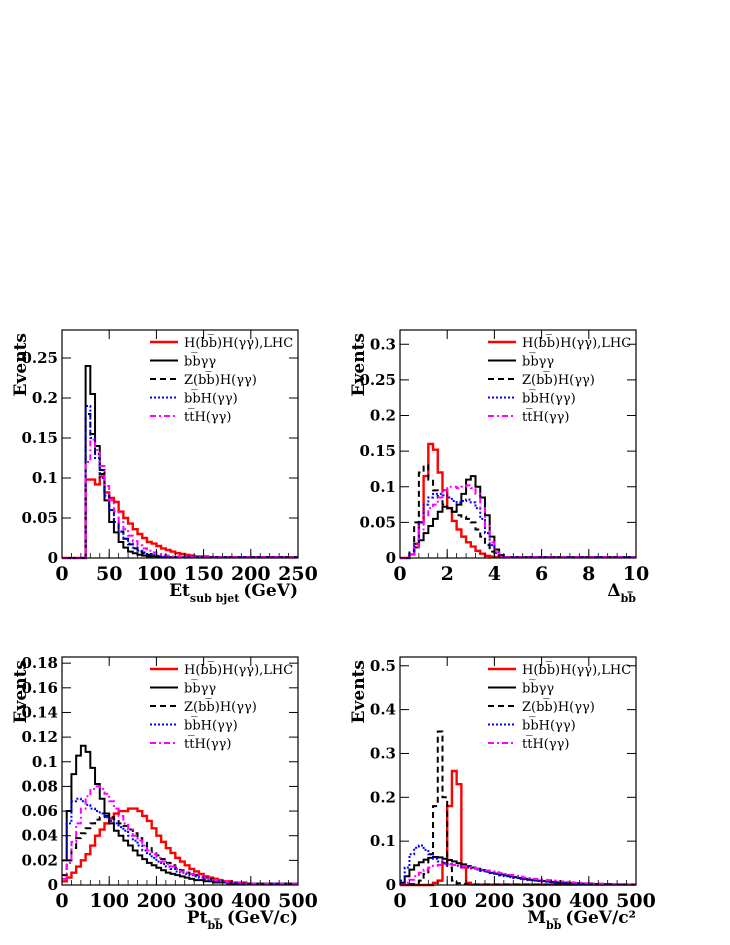  I want to click on x-axis-label: Δbb̅, so click(621, 593).